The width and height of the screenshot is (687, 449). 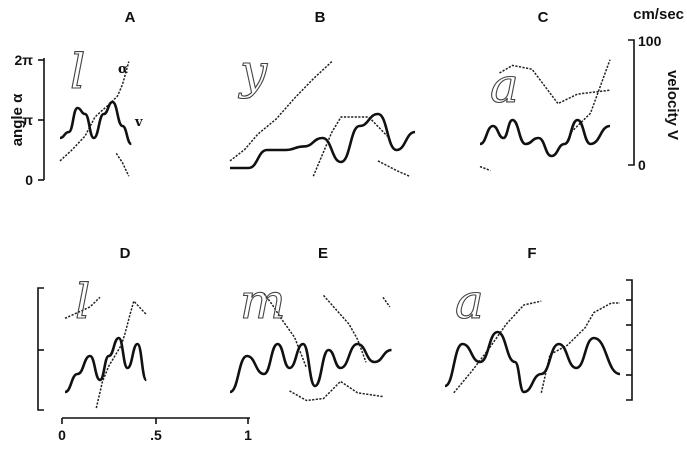 What do you see at coordinates (631, 102) in the screenshot?
I see `right-velocity-axis` at bounding box center [631, 102].